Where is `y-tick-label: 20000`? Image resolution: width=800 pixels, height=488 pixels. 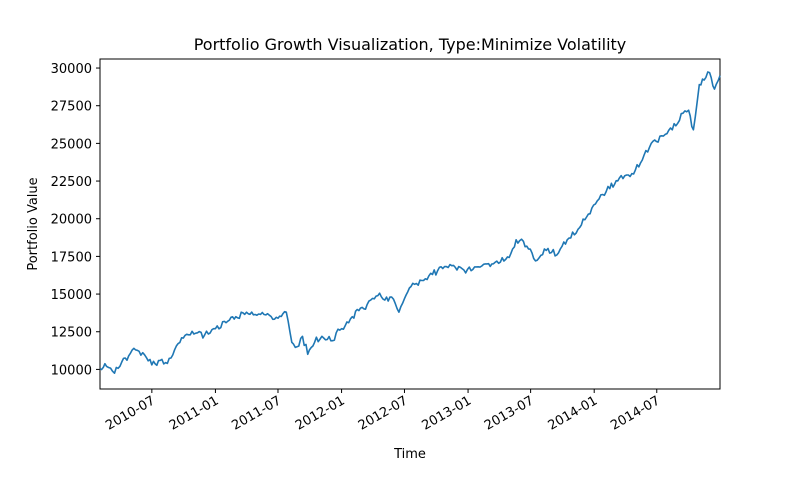 y-tick-label: 20000 is located at coordinates (71, 220).